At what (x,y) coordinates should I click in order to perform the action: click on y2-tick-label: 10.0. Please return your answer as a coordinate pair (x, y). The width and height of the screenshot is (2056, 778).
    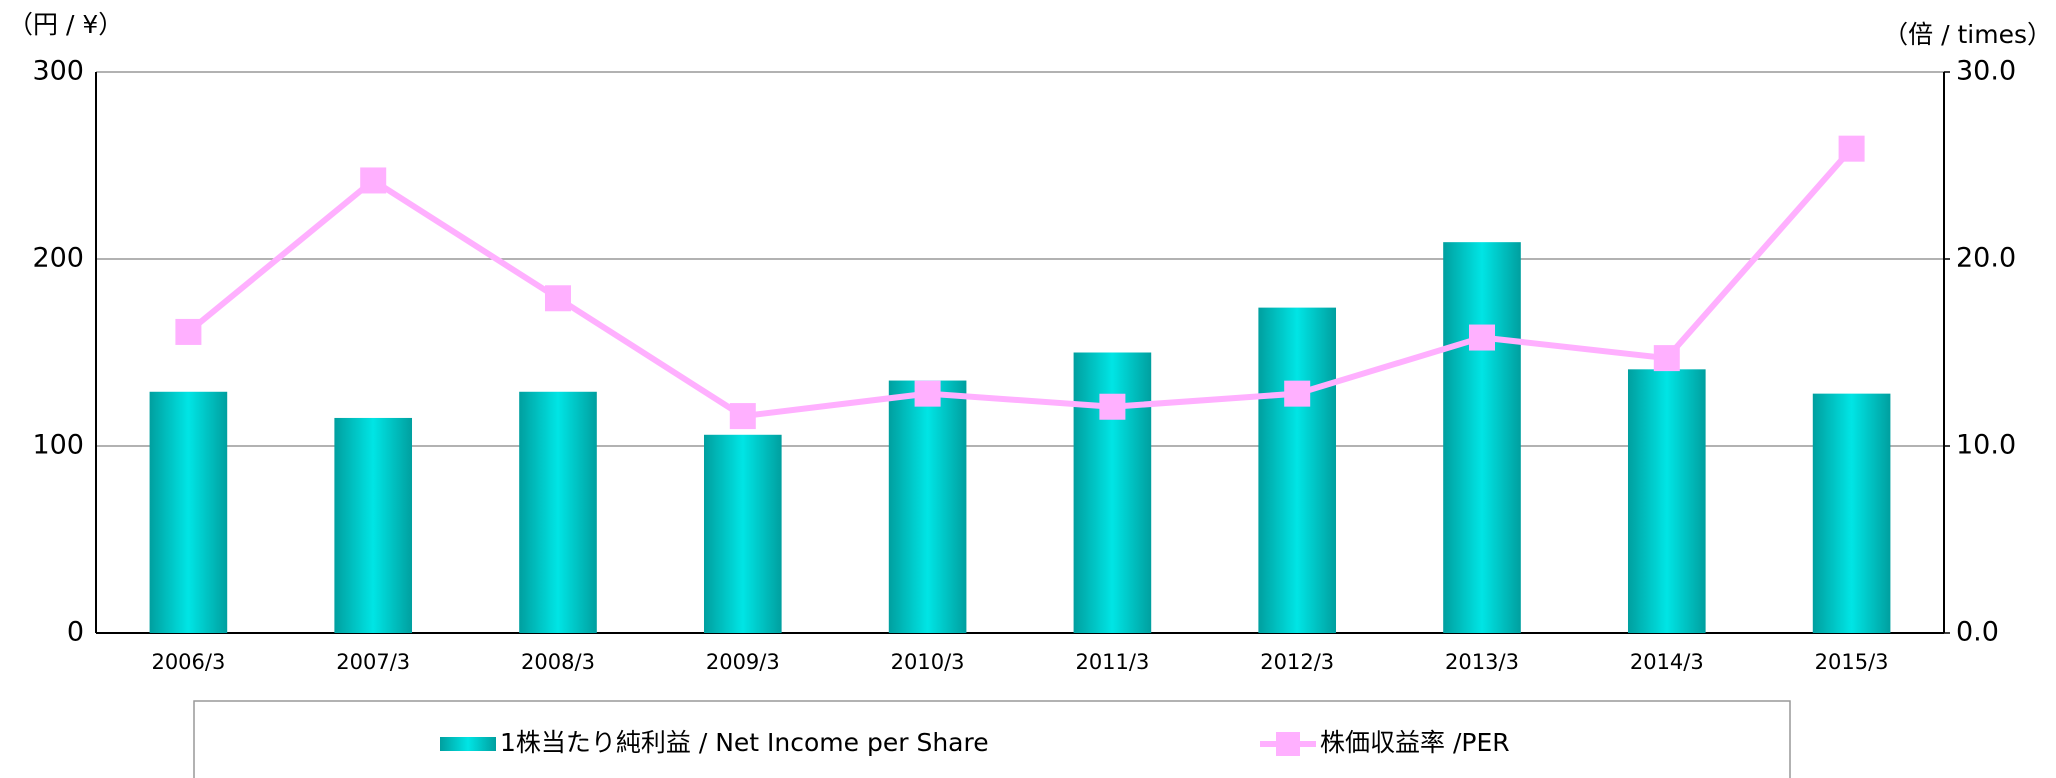
    Looking at the image, I should click on (1986, 445).